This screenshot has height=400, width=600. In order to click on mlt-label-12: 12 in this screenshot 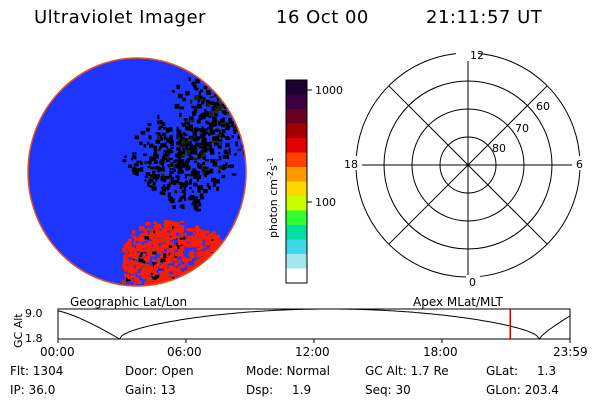, I will do `click(477, 55)`.